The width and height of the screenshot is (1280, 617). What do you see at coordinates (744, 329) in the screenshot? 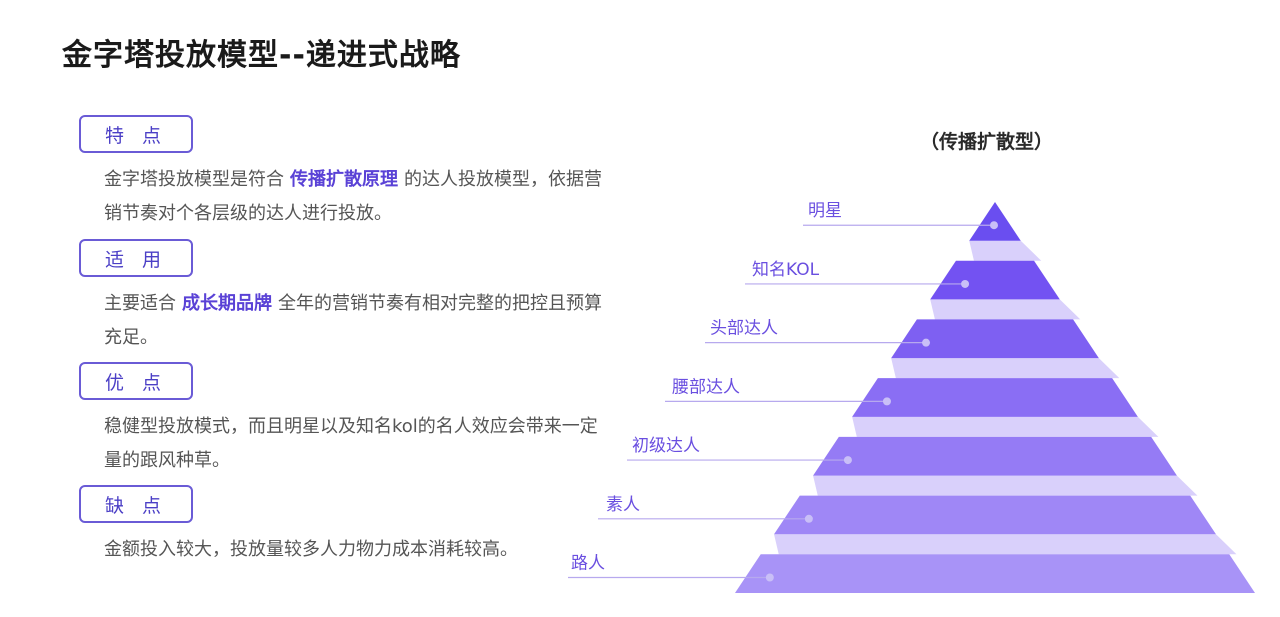
I see `pyramid-level-label: 头部达人` at bounding box center [744, 329].